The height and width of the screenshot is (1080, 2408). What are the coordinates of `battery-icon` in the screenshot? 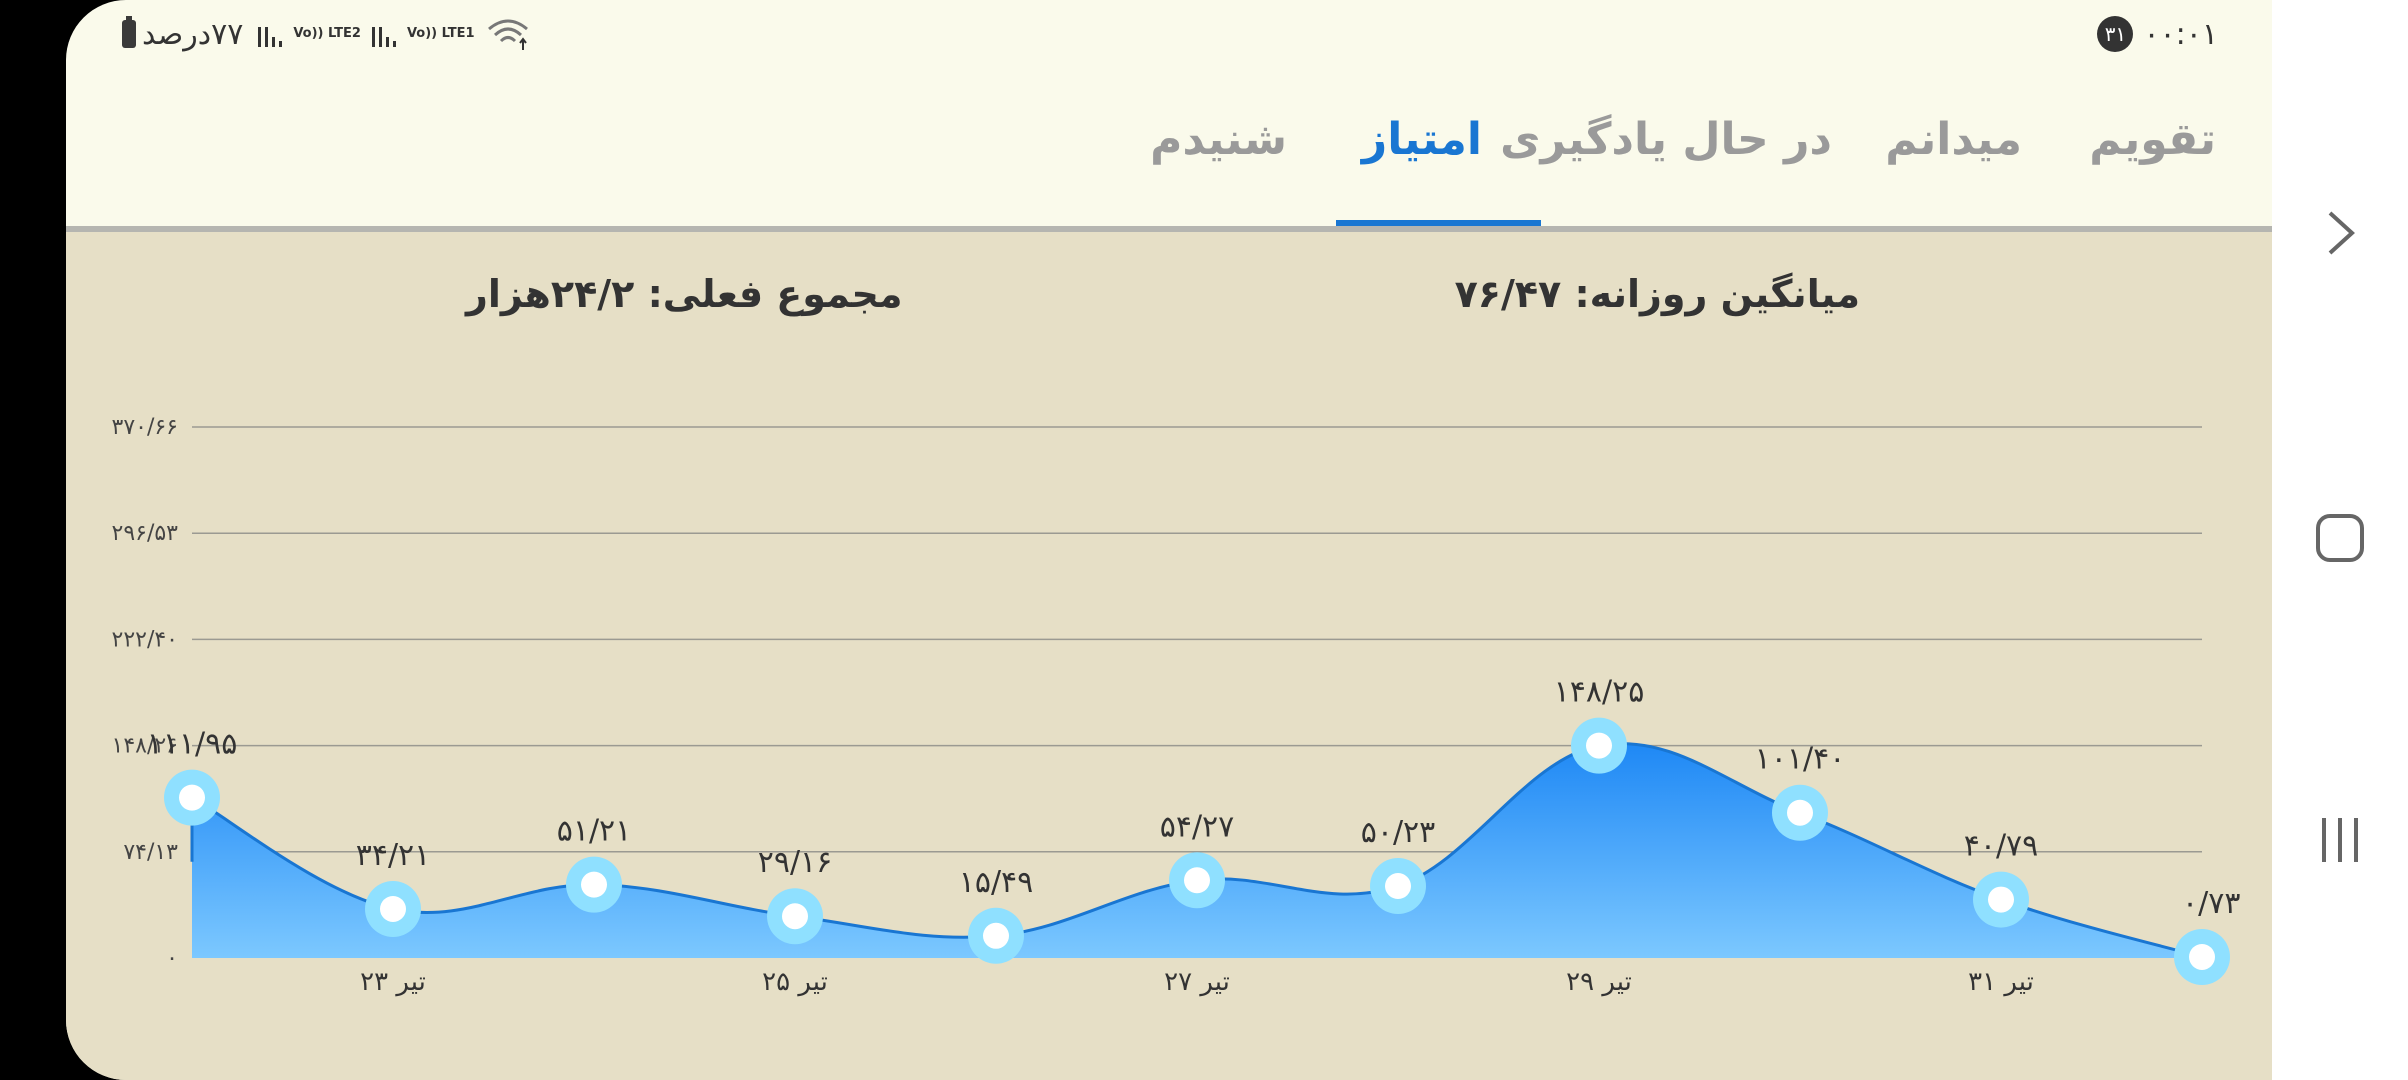 It's located at (129, 32).